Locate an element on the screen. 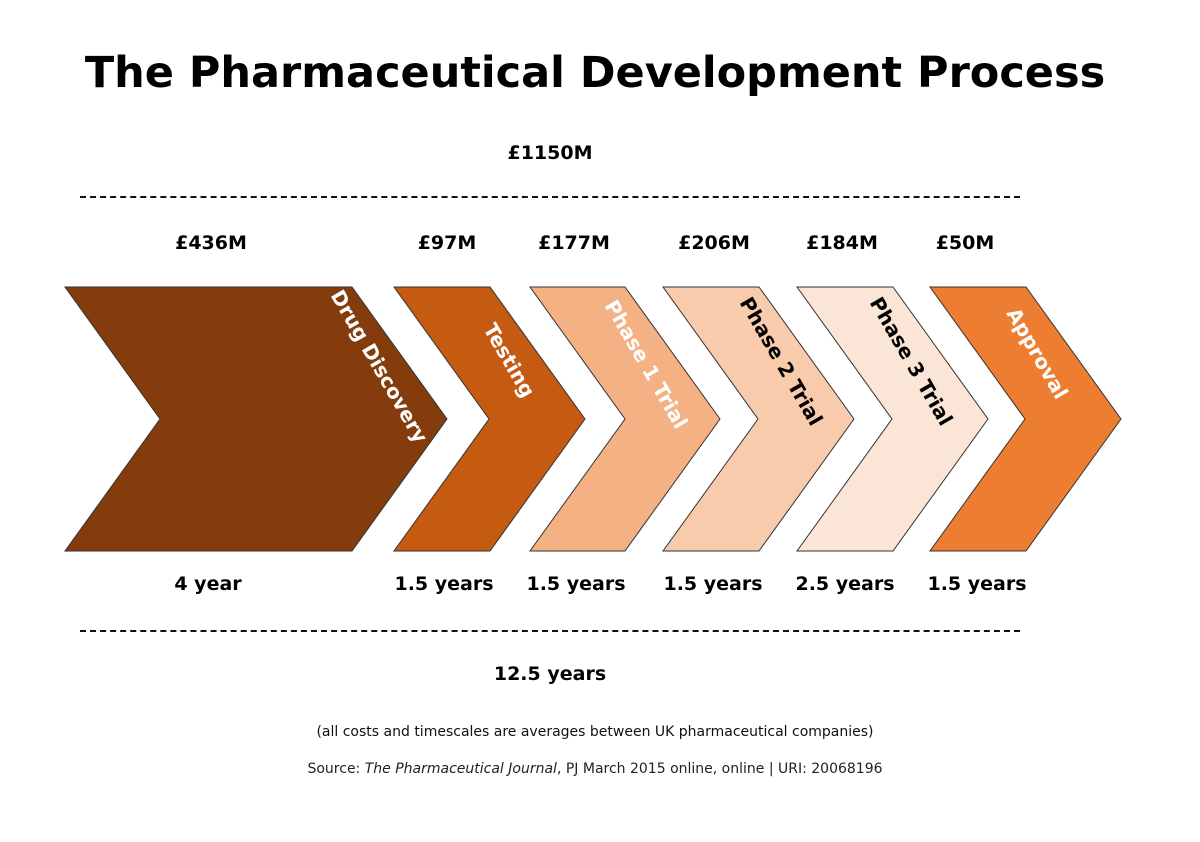  total-cost: £1150M is located at coordinates (550, 153).